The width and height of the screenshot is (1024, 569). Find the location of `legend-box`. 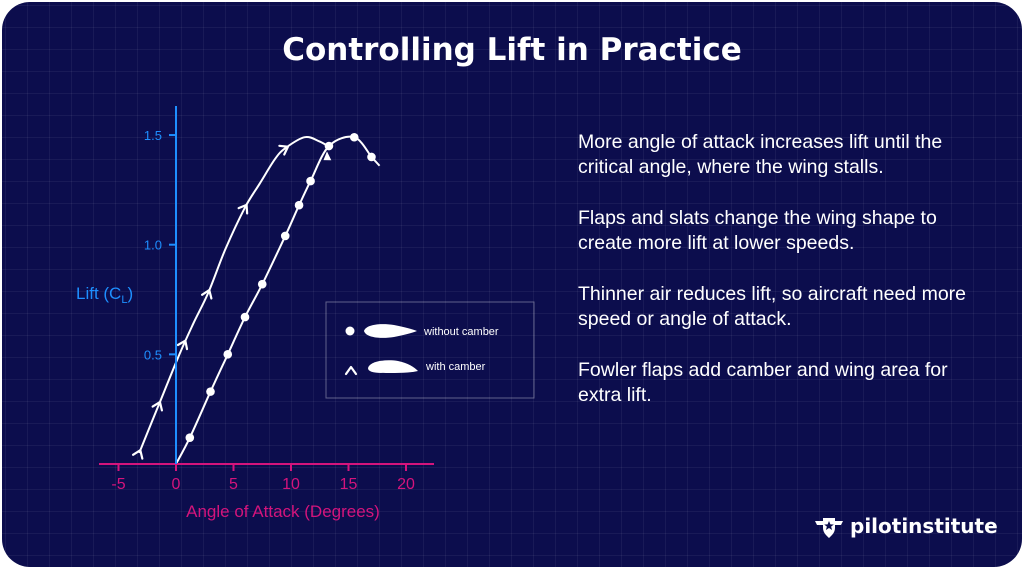

legend-box is located at coordinates (430, 350).